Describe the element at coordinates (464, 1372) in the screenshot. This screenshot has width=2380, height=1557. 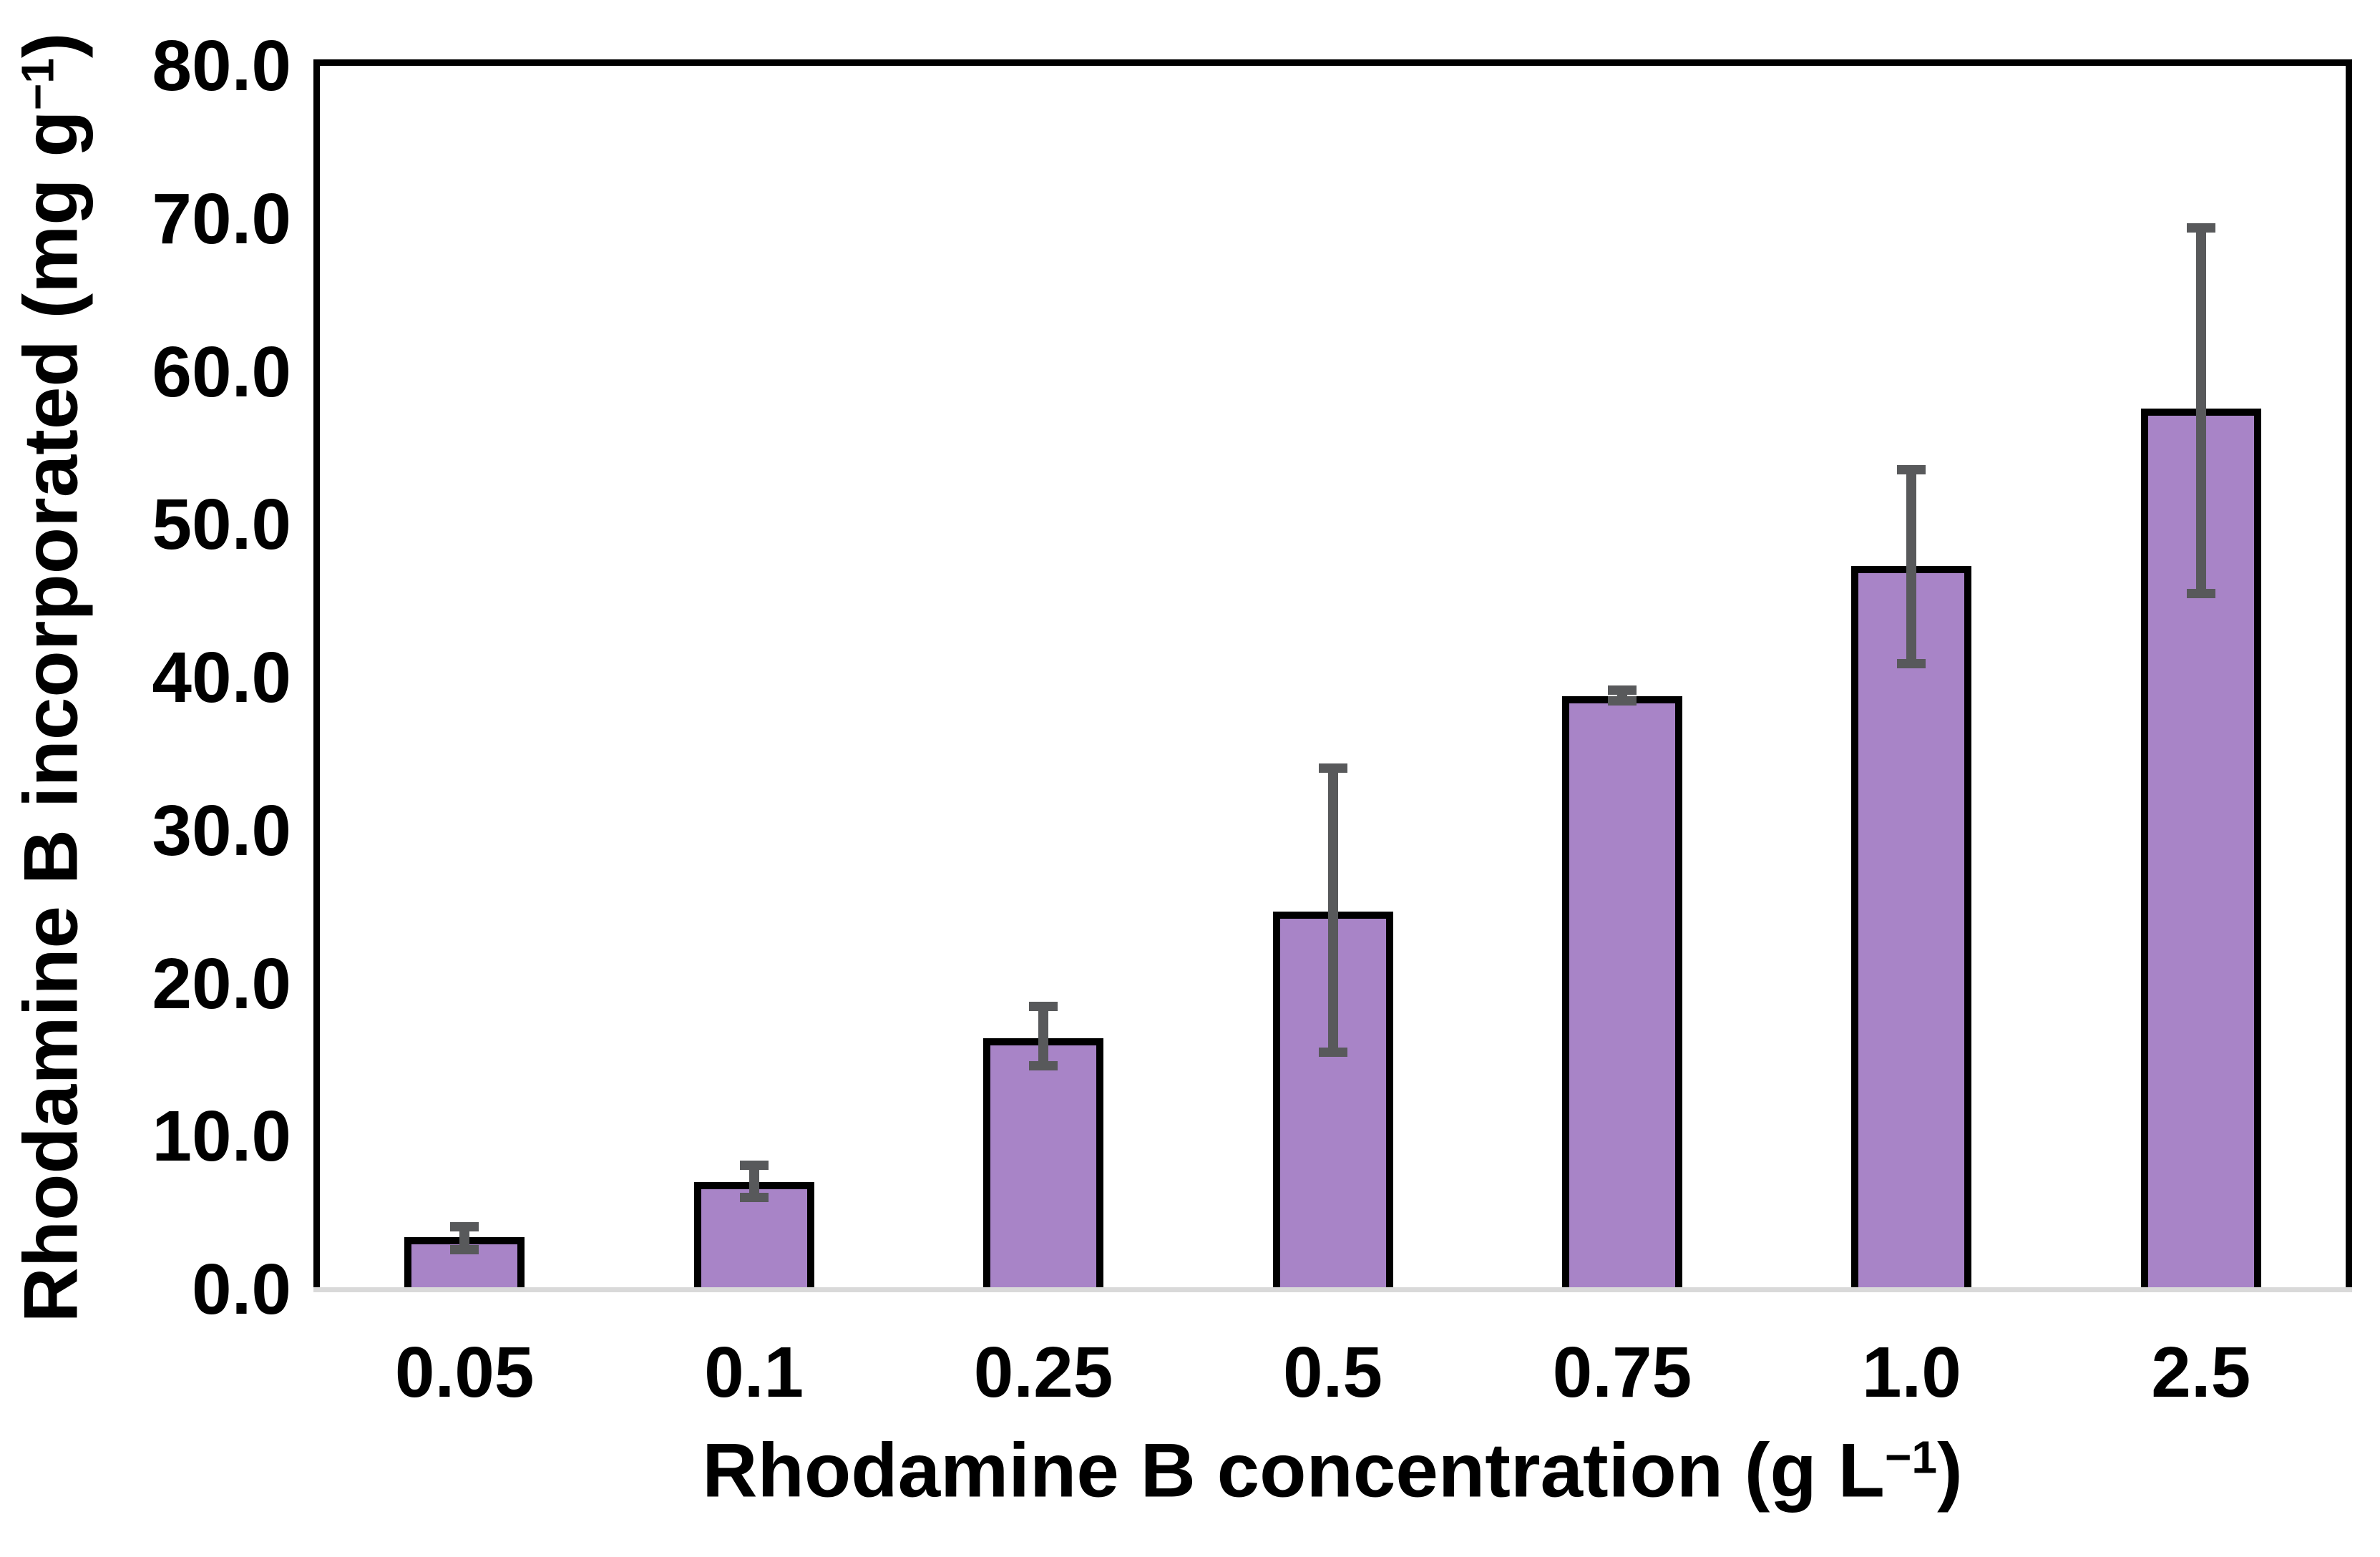
I see `x-tick-label: 0.05` at that location.